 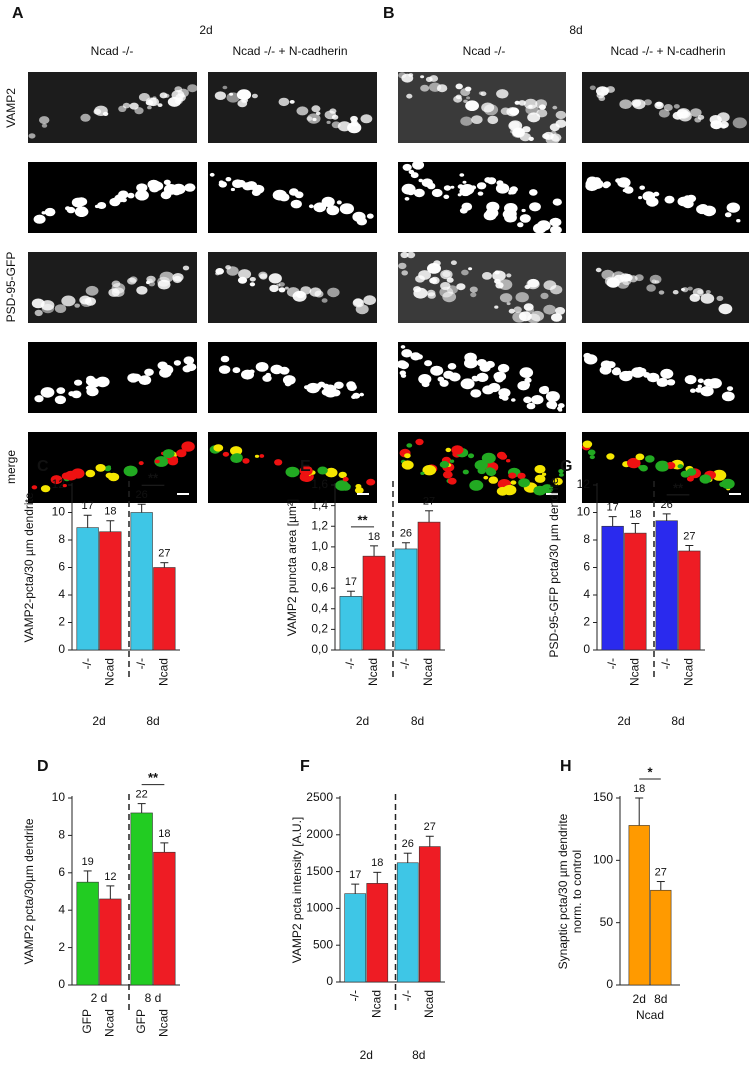 What do you see at coordinates (586, 539) in the screenshot?
I see `y-tick-label: 8` at bounding box center [586, 539].